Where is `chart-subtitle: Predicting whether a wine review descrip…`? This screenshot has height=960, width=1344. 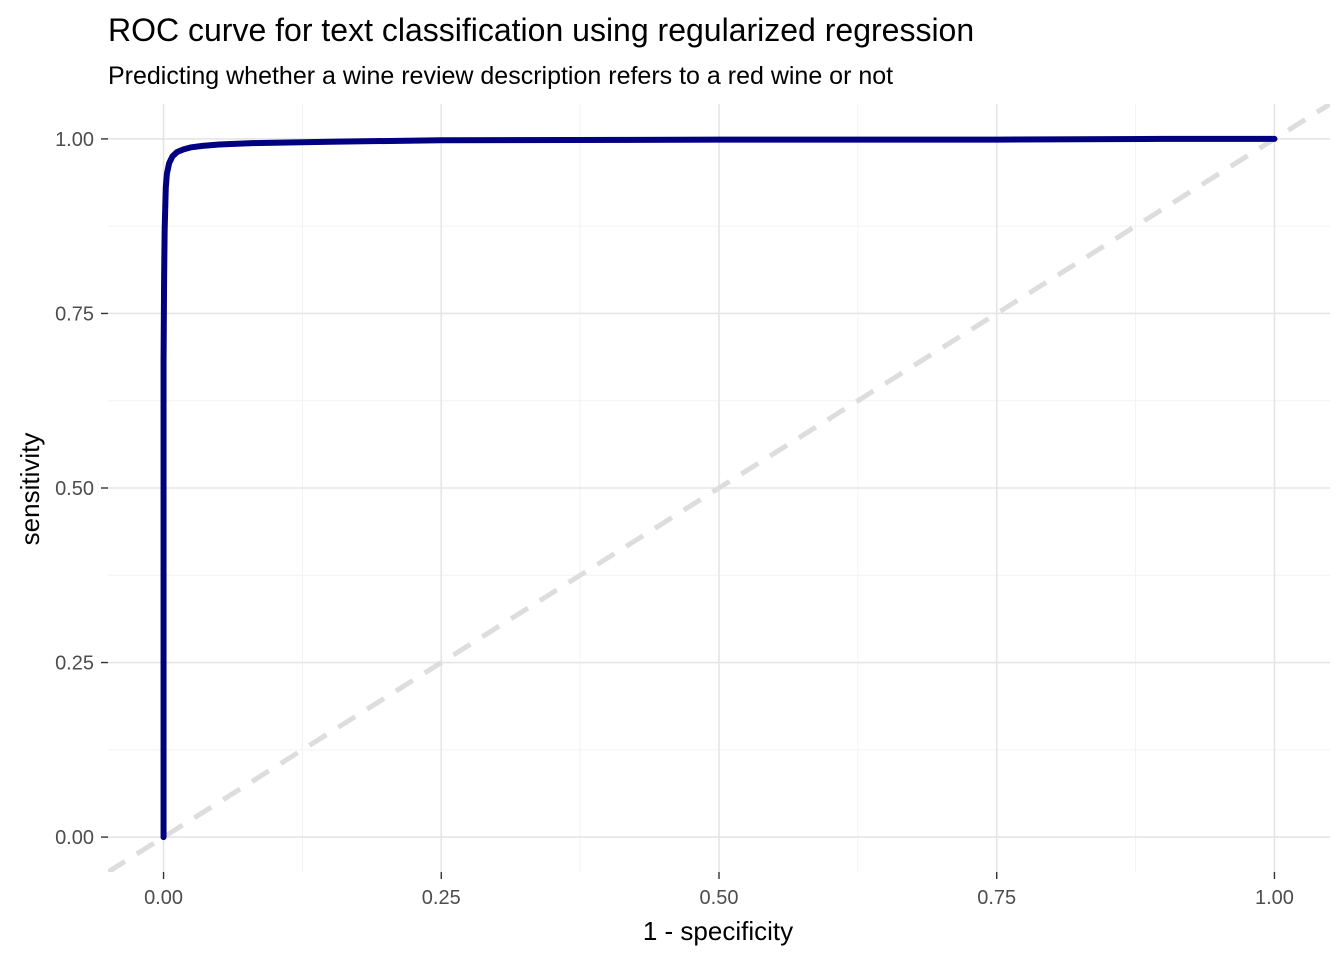 chart-subtitle: Predicting whether a wine review descrip… is located at coordinates (500, 76).